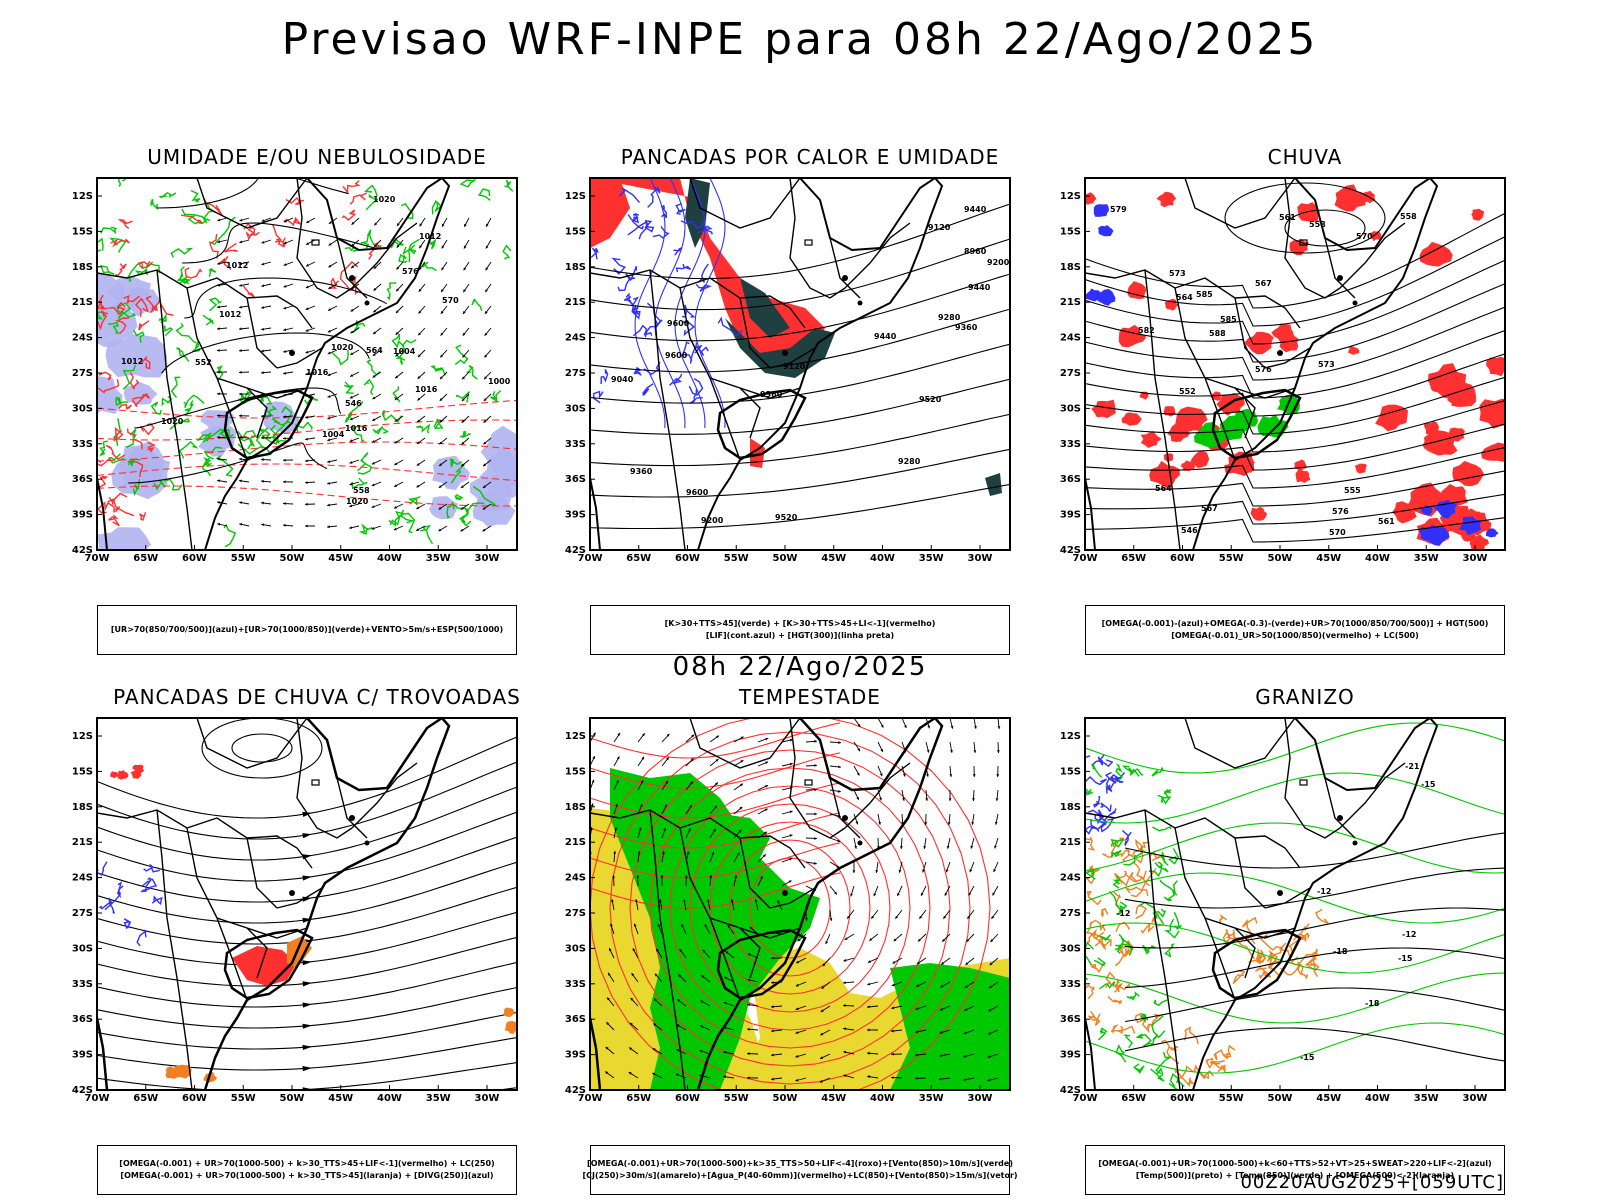 The height and width of the screenshot is (1200, 1600). Describe the element at coordinates (1256, 424) in the screenshot. I see `state-outline` at that location.